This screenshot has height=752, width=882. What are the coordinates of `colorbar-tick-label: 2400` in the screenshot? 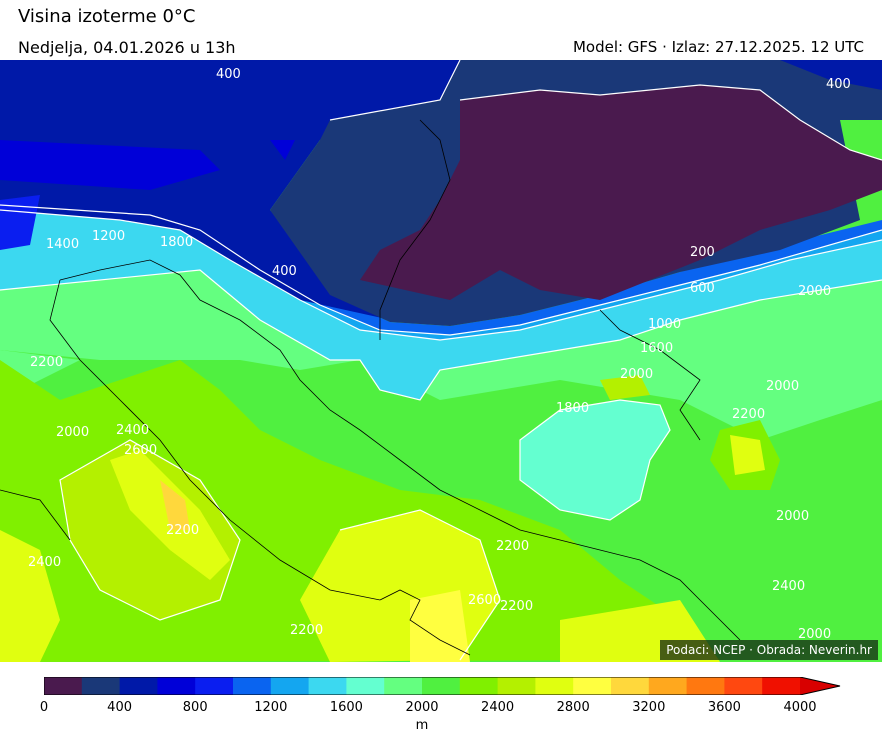 It's located at (498, 707).